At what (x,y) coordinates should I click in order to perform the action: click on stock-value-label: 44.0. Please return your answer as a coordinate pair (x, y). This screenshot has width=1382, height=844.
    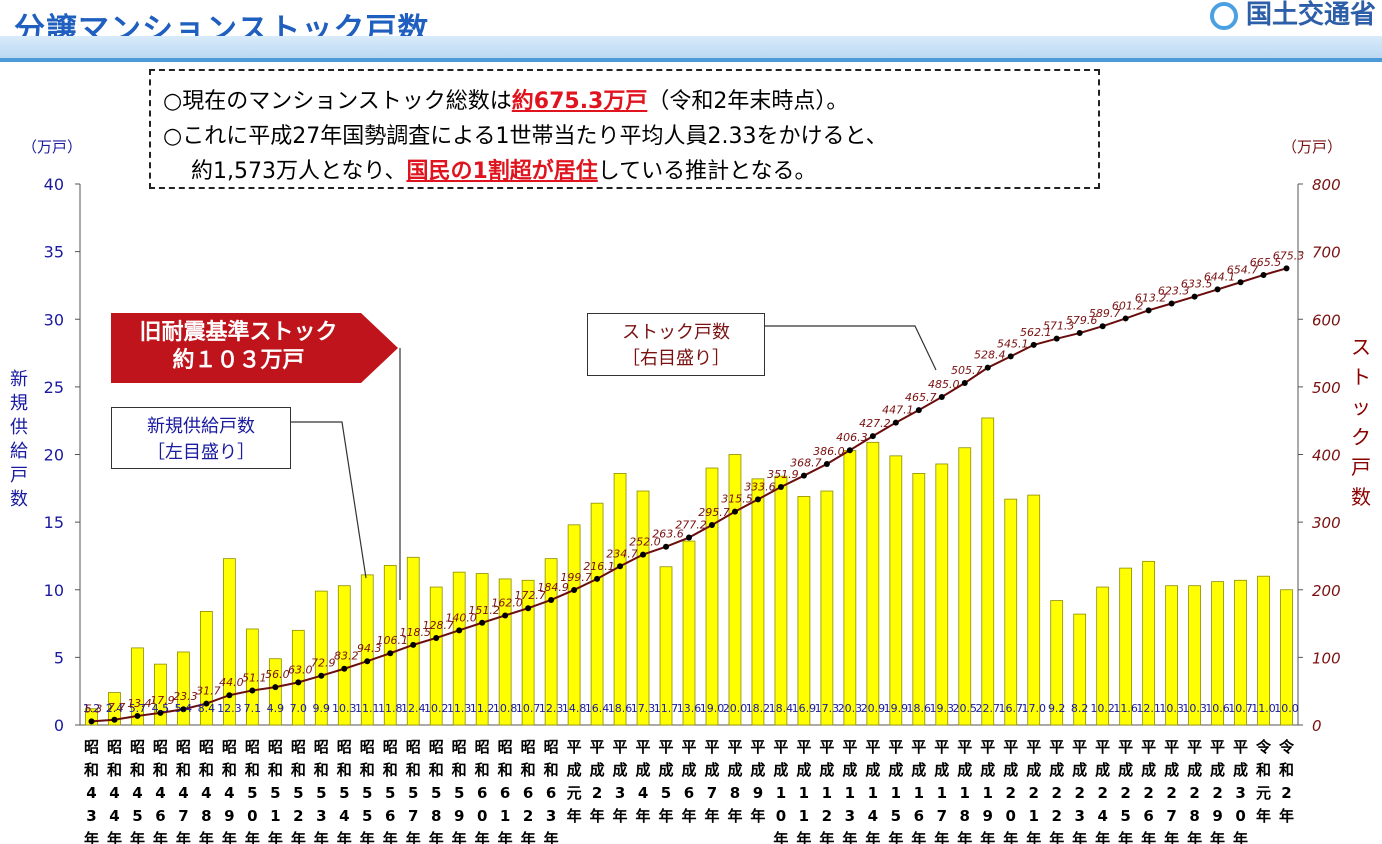
    Looking at the image, I should click on (231, 682).